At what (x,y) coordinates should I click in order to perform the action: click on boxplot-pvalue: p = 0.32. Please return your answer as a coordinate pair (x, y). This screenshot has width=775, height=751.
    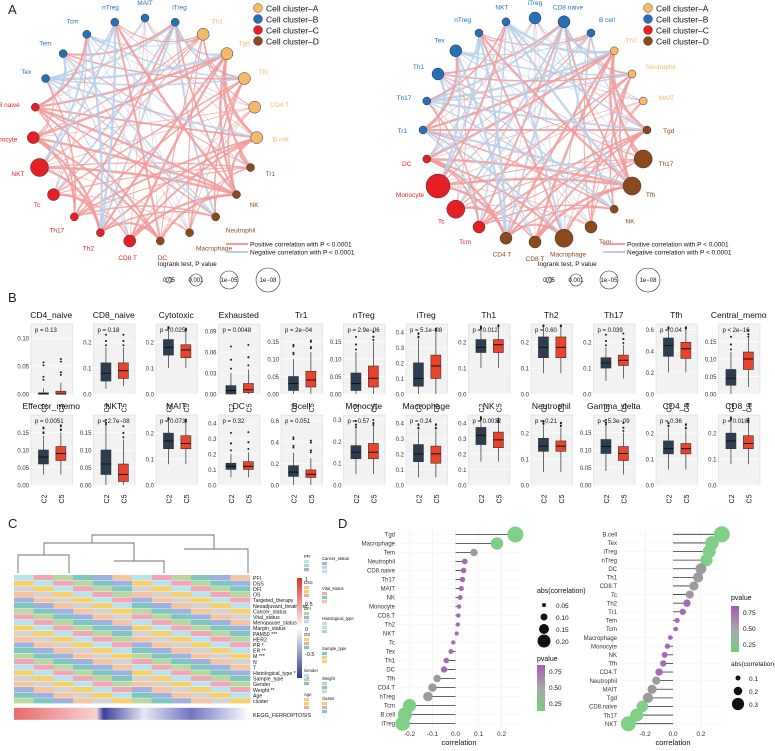
    Looking at the image, I should click on (234, 422).